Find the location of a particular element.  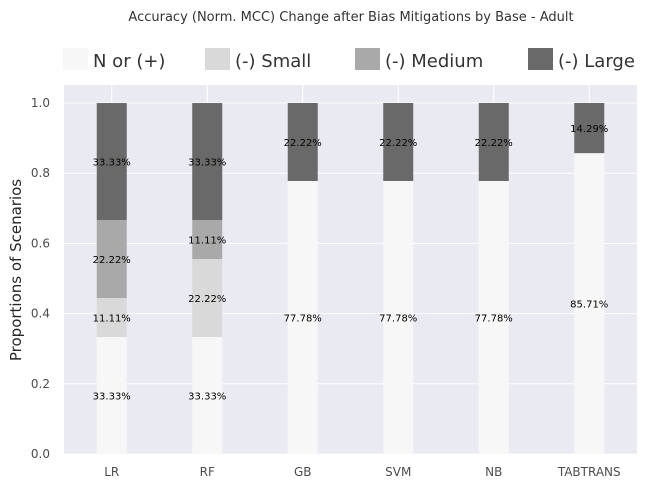

x-tick-label: SVM is located at coordinates (398, 472).